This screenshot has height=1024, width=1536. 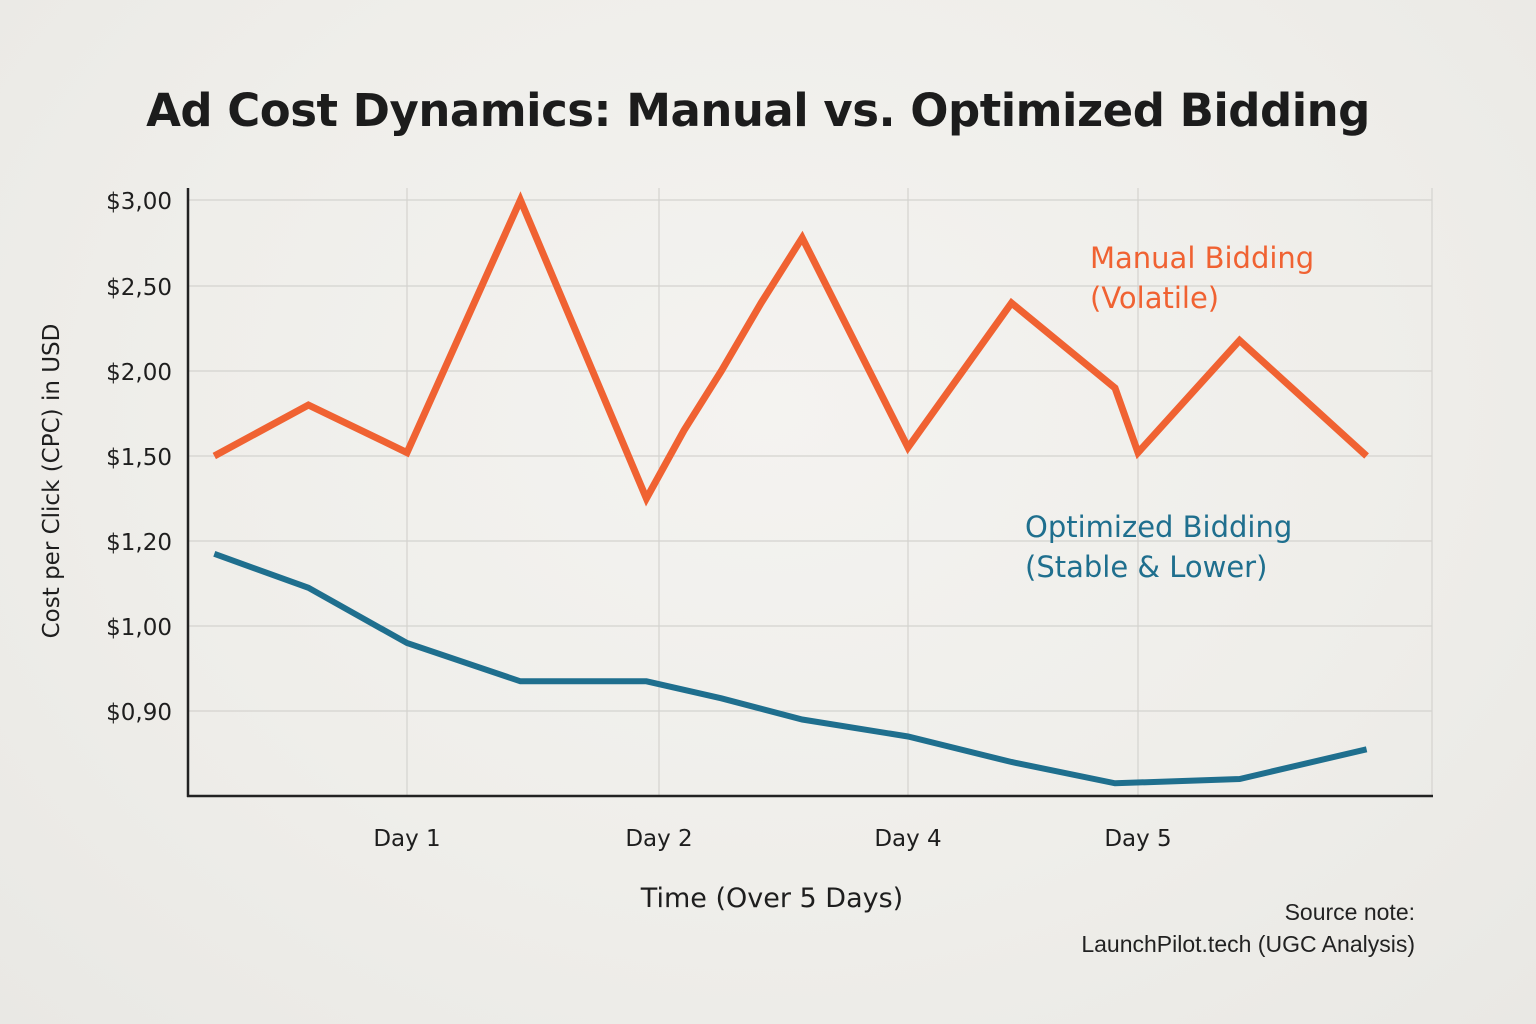 What do you see at coordinates (52, 481) in the screenshot?
I see `y-axis-label: Cost per Click (CPC) in USD` at bounding box center [52, 481].